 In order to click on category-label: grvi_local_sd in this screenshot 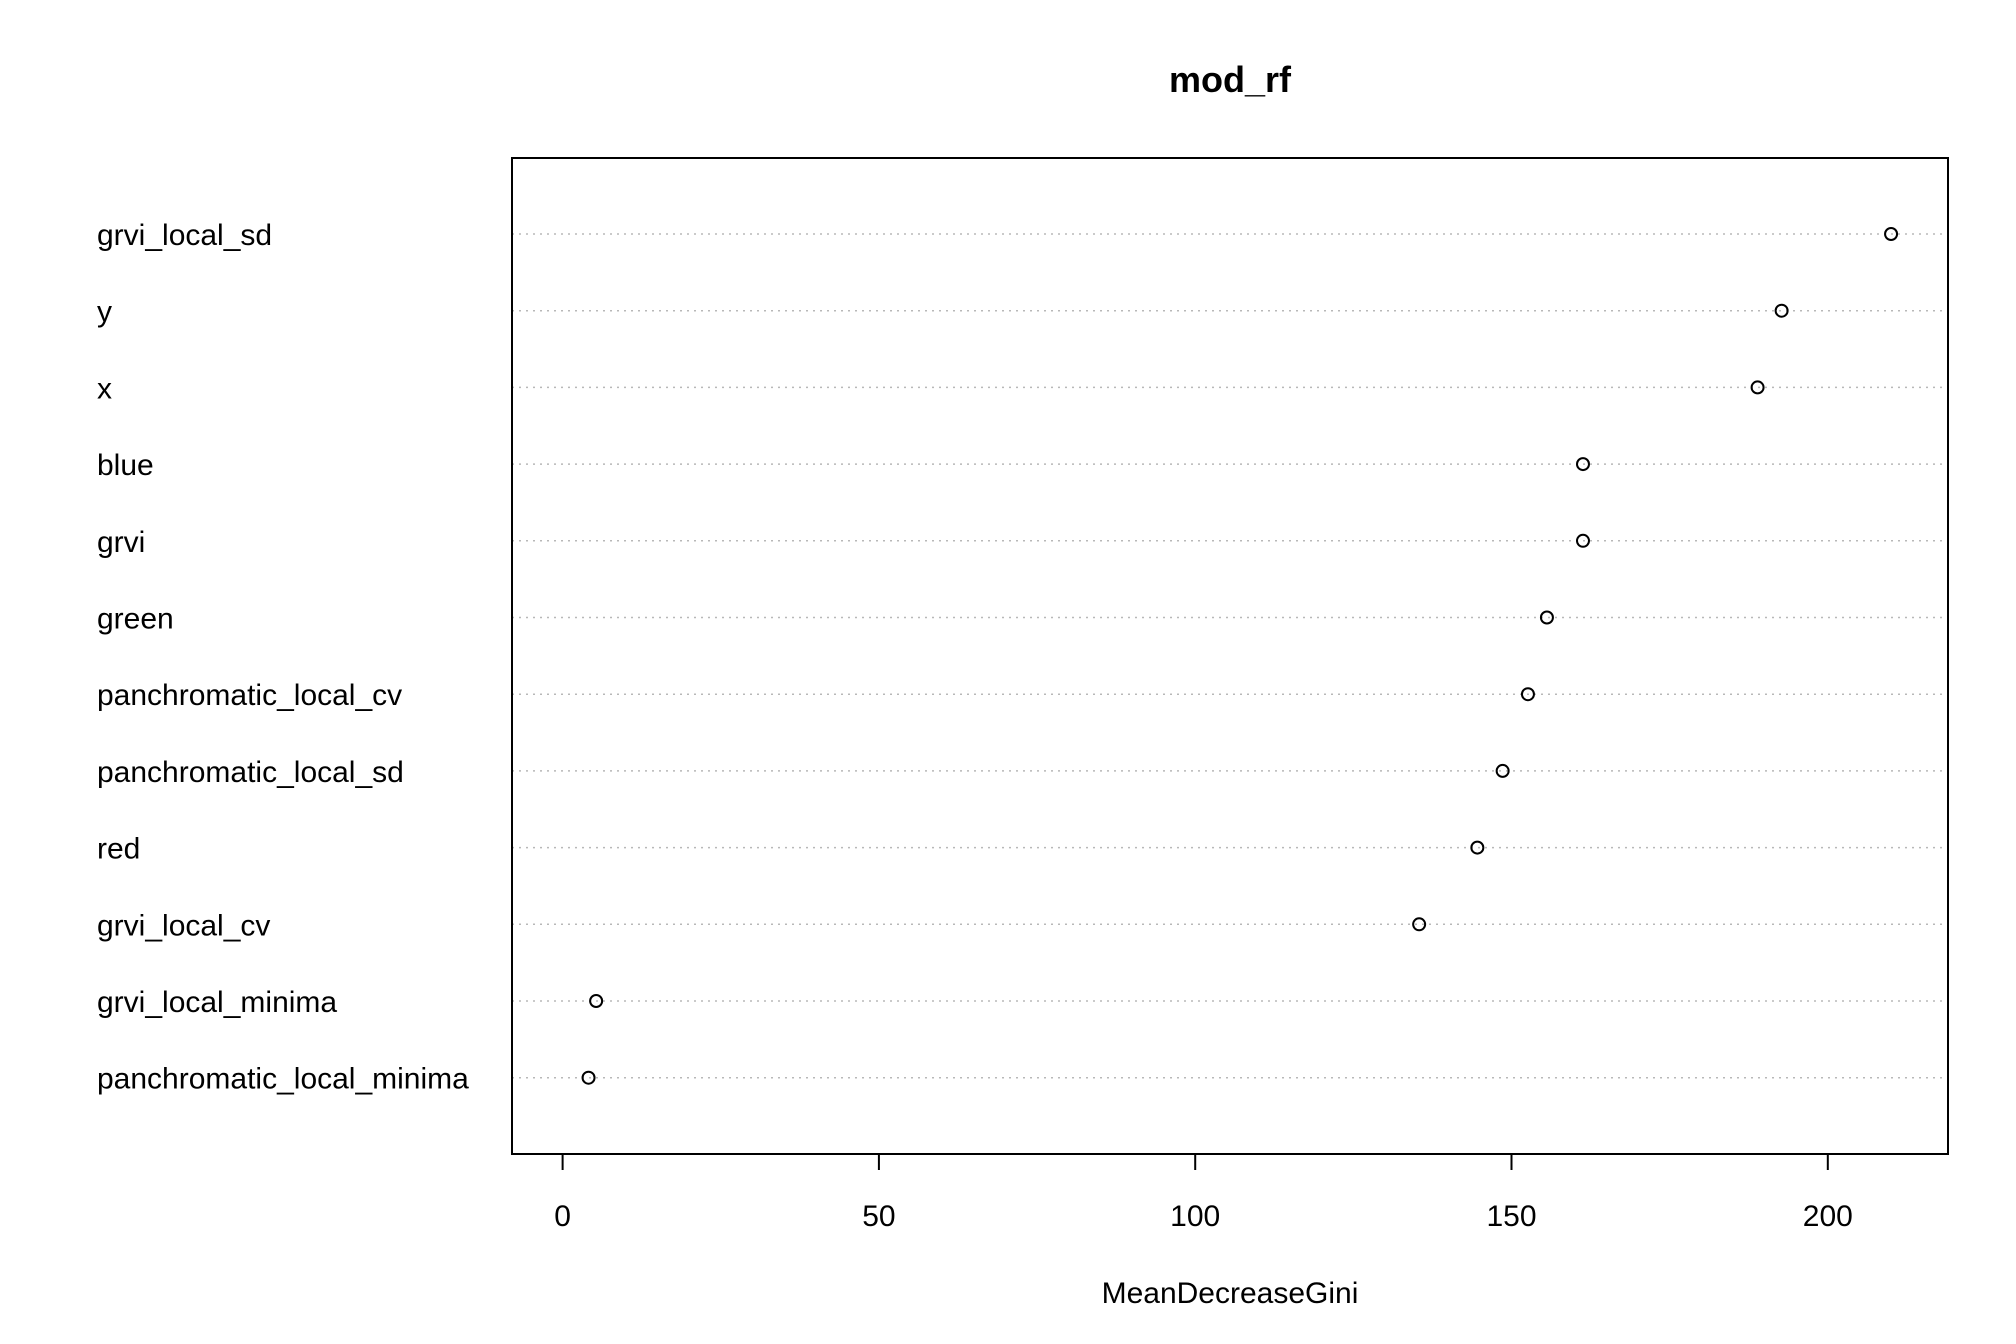, I will do `click(184, 235)`.